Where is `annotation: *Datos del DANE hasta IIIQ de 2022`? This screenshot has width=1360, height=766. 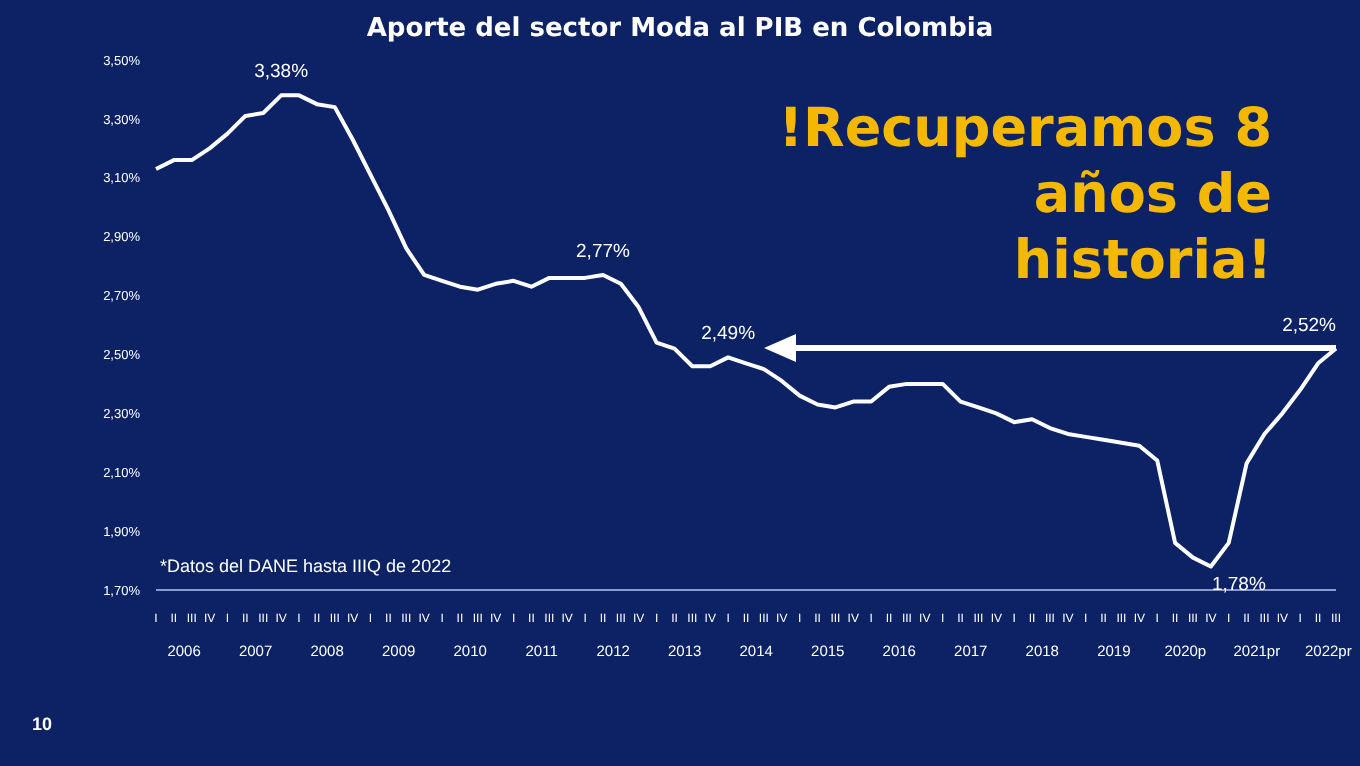
annotation: *Datos del DANE hasta IIIQ de 2022 is located at coordinates (306, 566).